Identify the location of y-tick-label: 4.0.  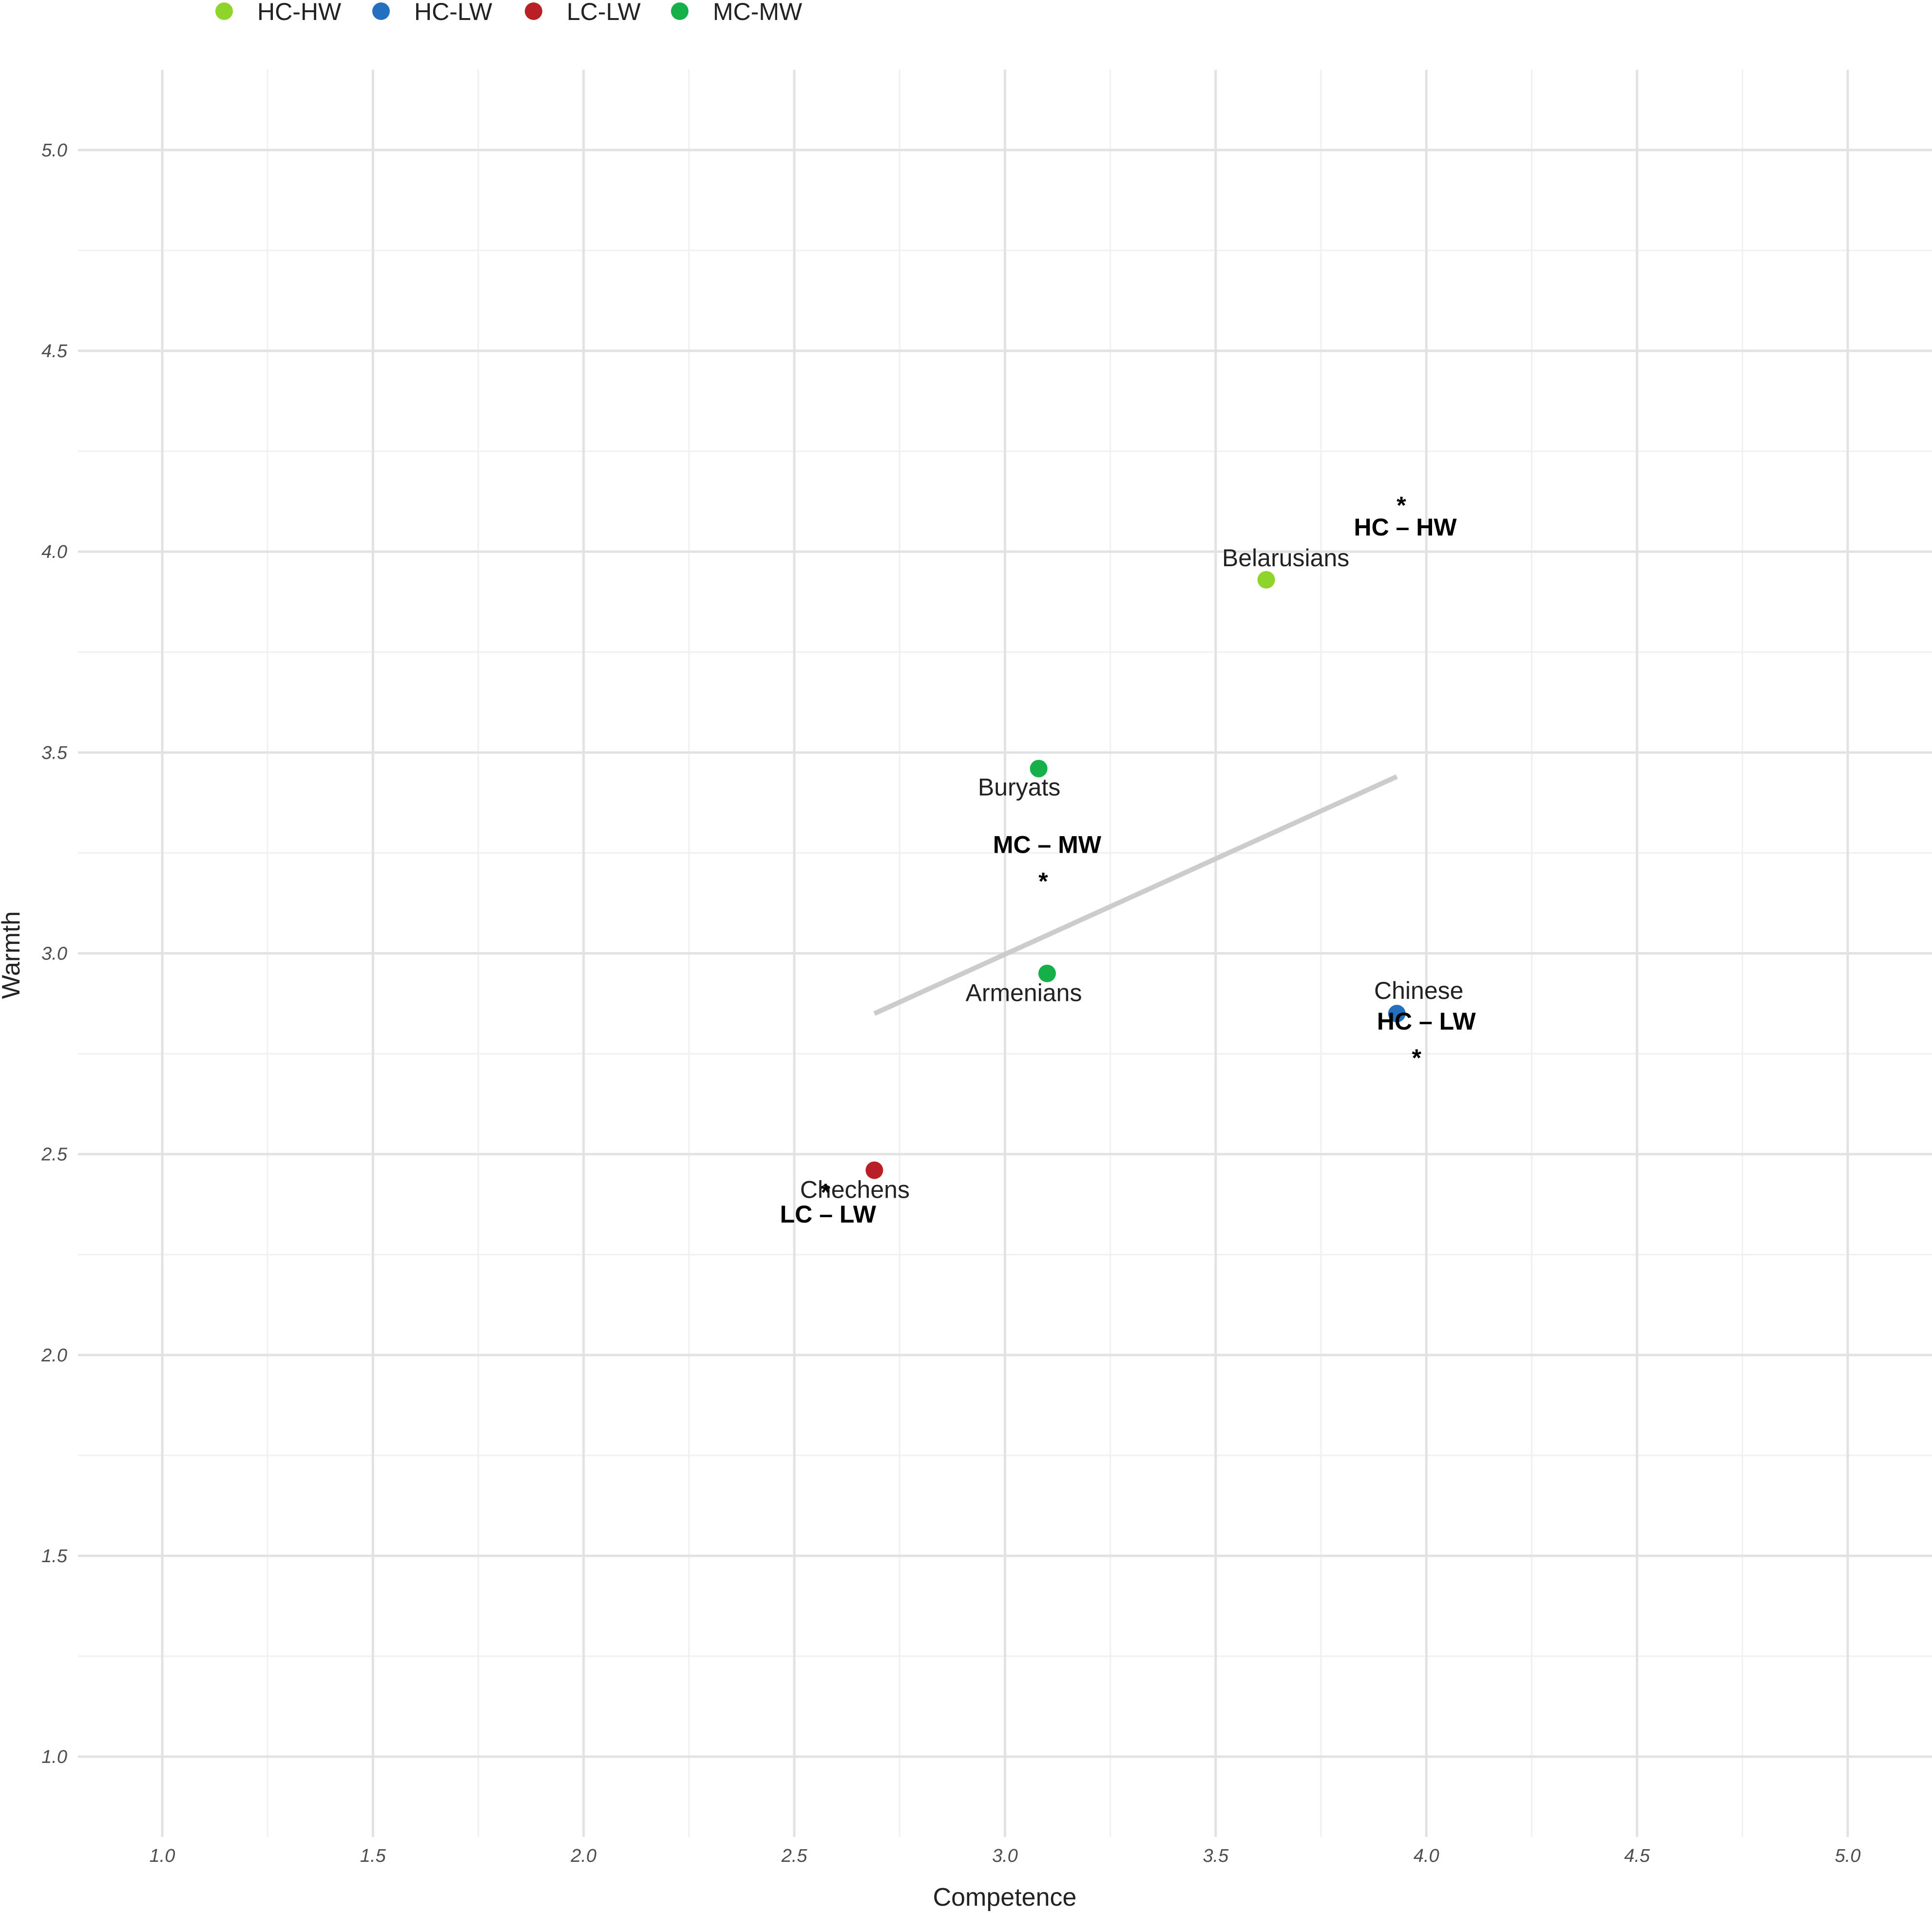
(54, 552).